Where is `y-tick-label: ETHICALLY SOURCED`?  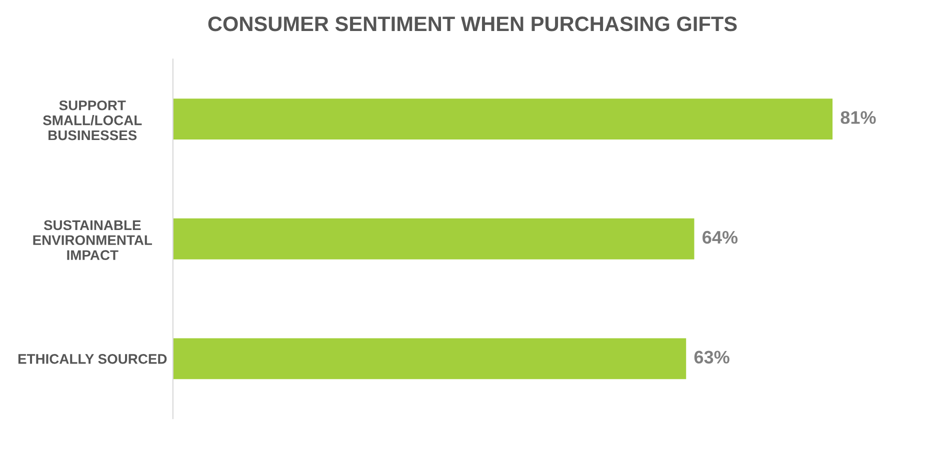
y-tick-label: ETHICALLY SOURCED is located at coordinates (92, 359).